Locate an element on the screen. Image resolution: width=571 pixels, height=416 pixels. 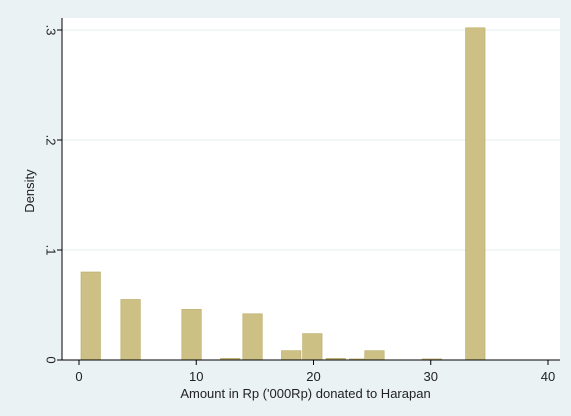
x-tick-label-3: 30 is located at coordinates (431, 376).